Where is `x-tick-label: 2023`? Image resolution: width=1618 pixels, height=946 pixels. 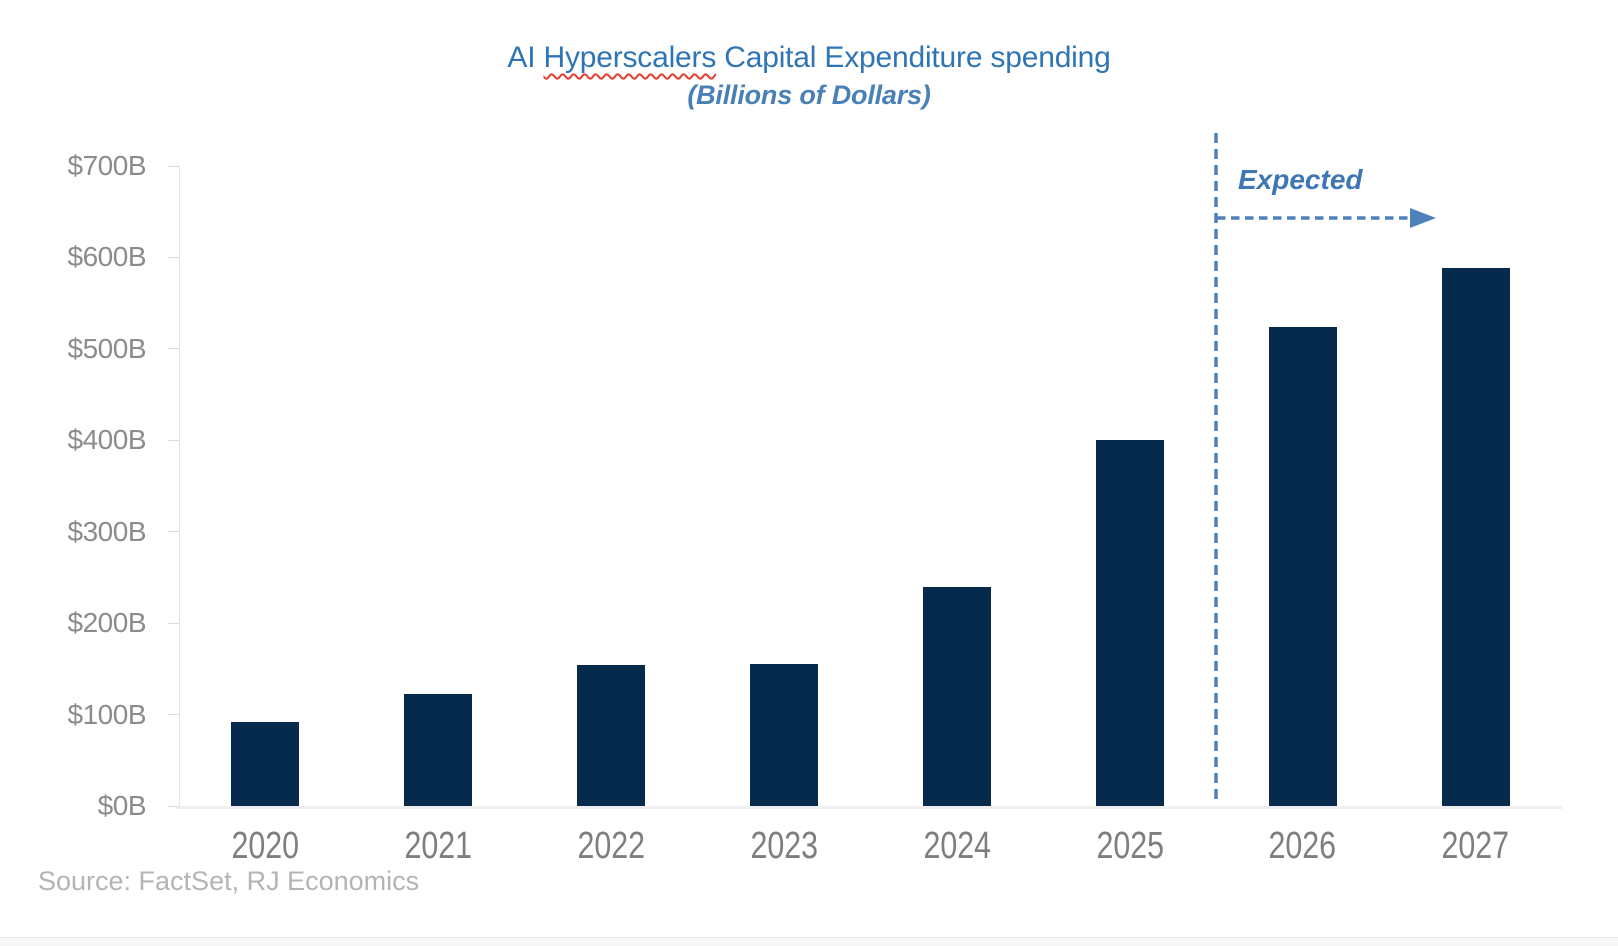 x-tick-label: 2023 is located at coordinates (784, 846).